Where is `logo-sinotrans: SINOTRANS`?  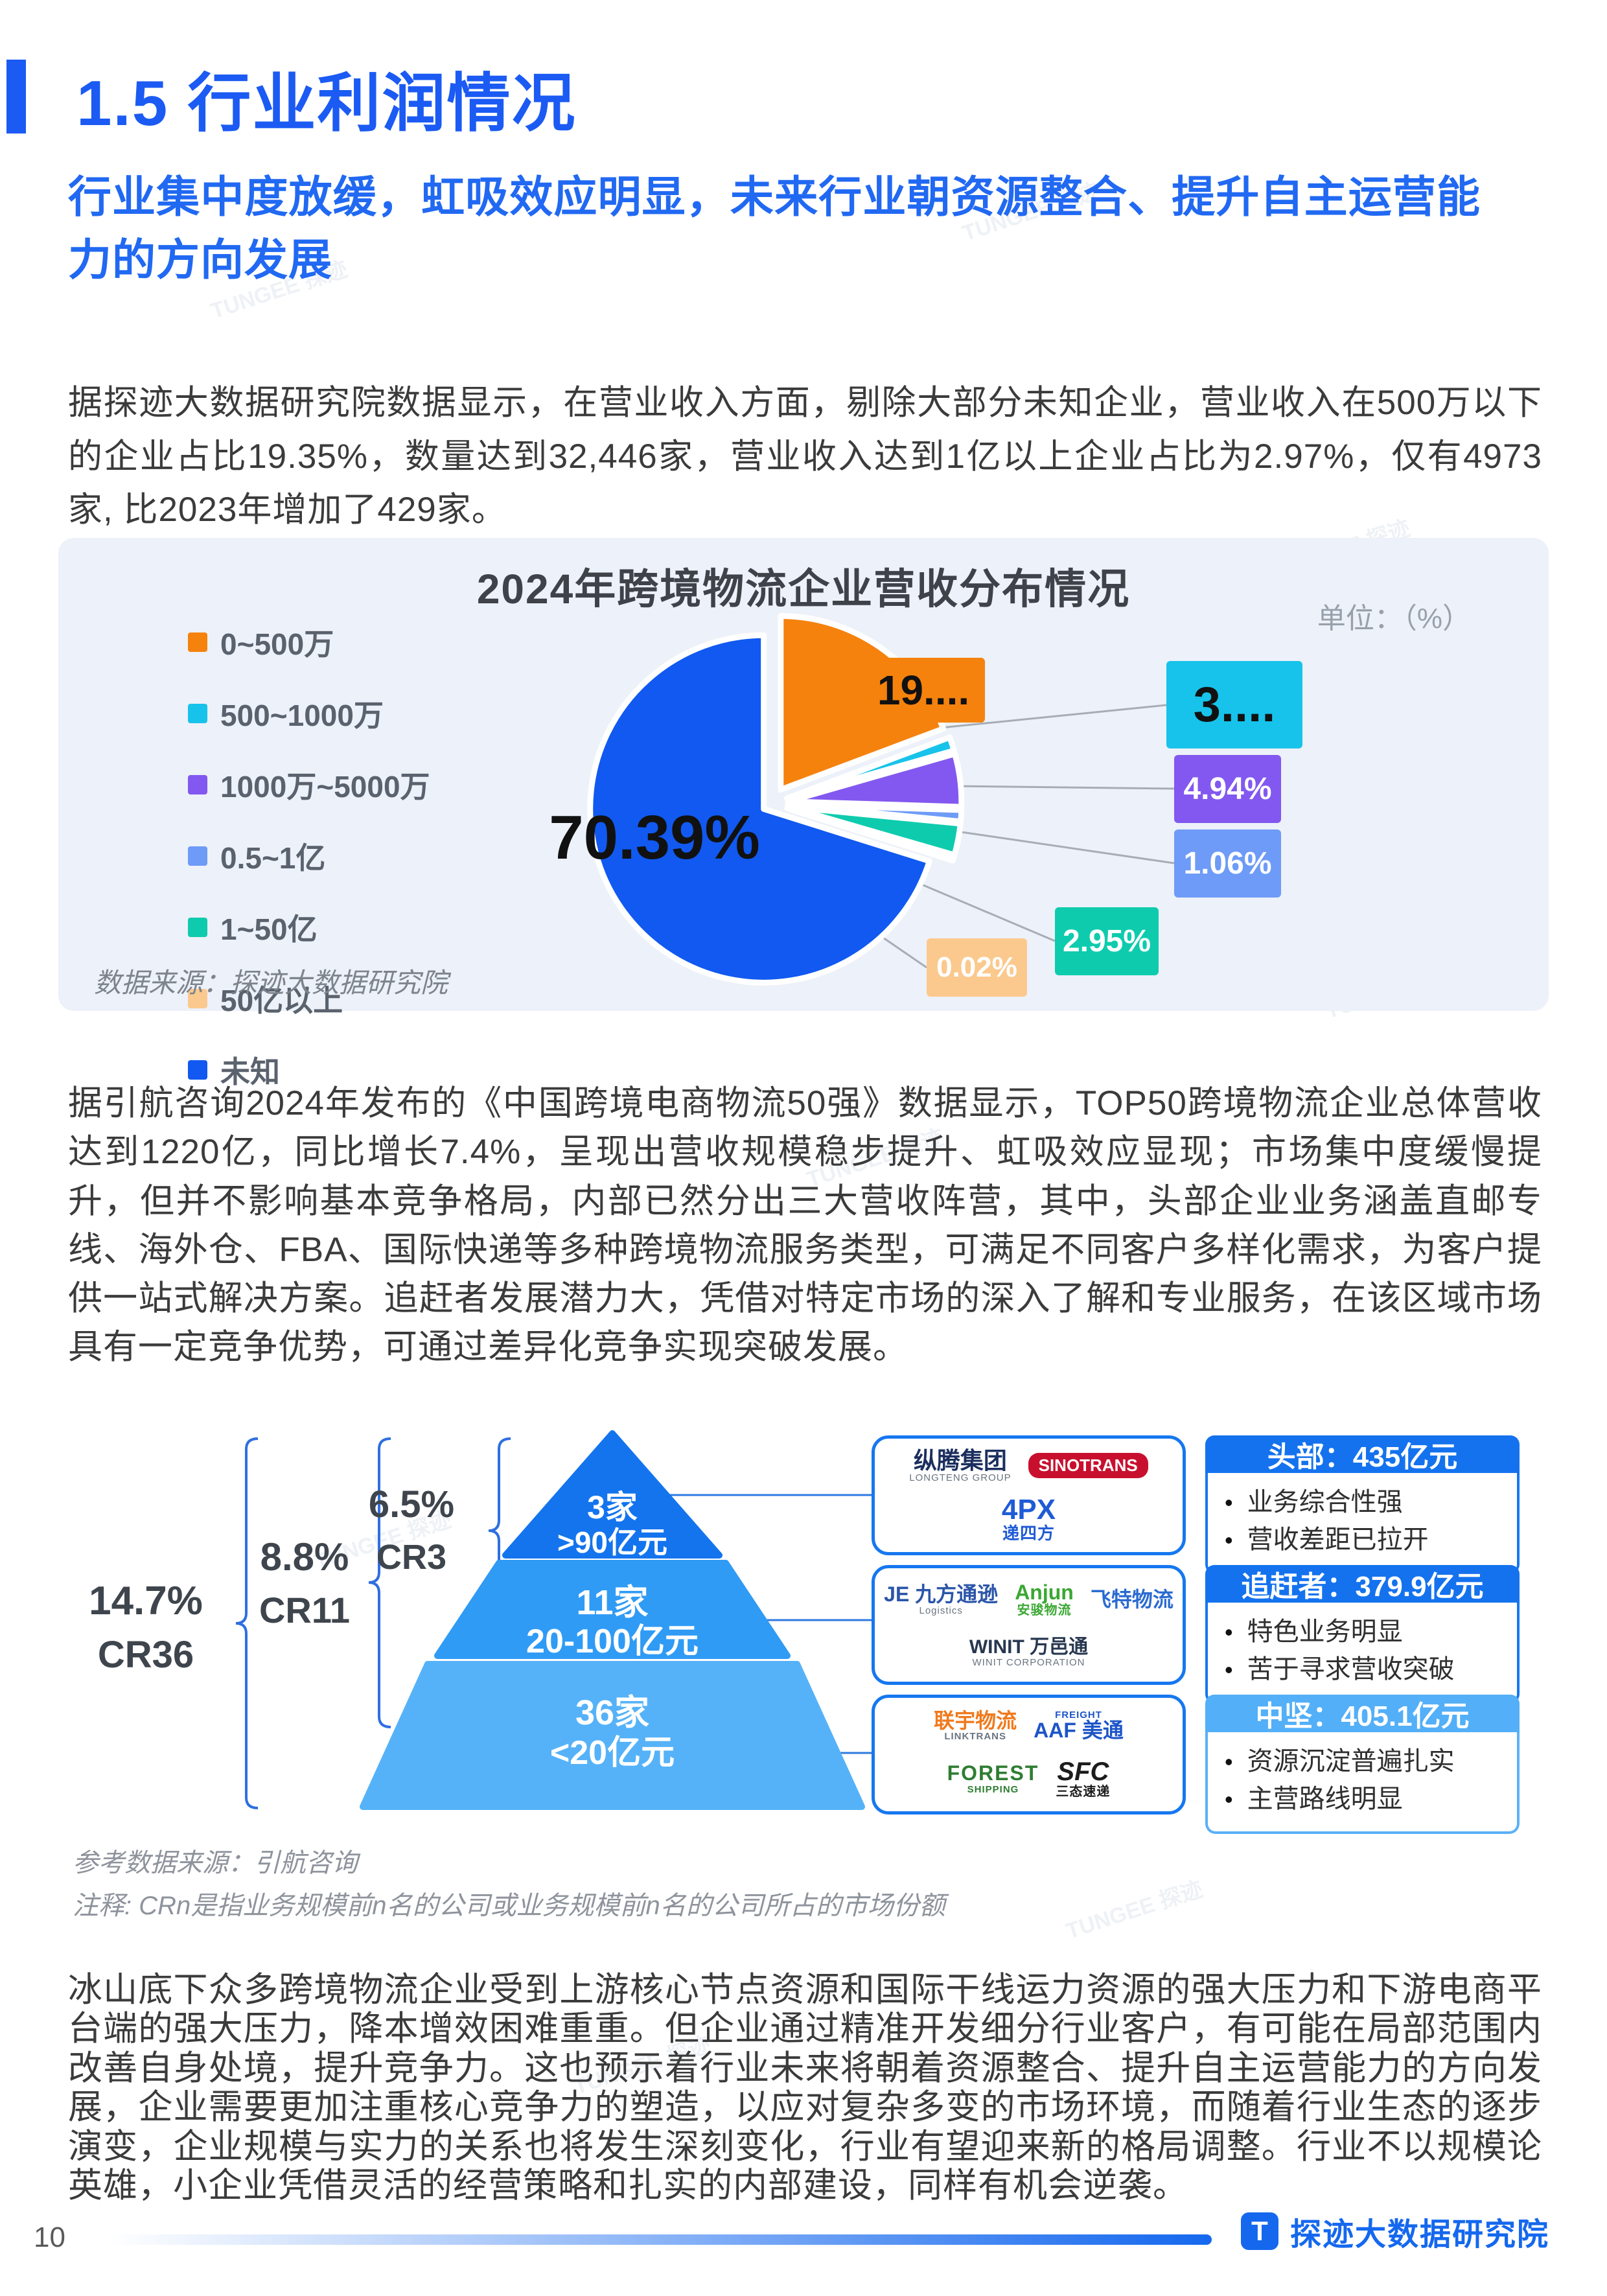
logo-sinotrans: SINOTRANS is located at coordinates (1088, 1466).